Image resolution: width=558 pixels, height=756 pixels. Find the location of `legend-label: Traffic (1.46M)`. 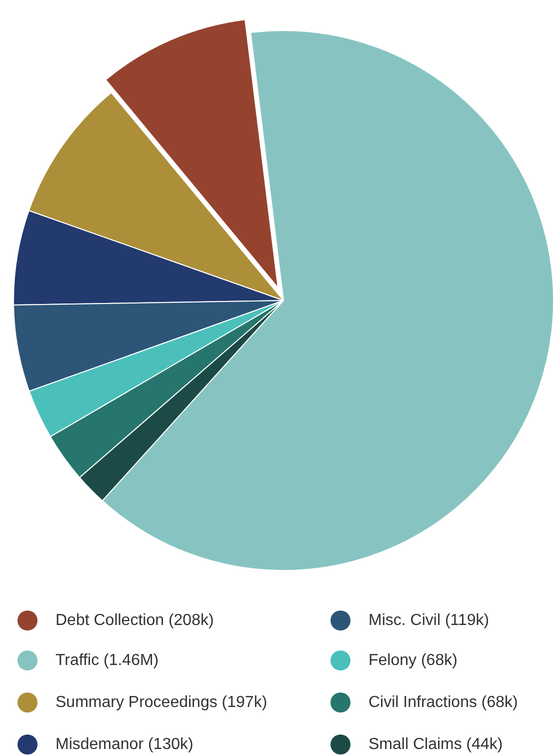

legend-label: Traffic (1.46M) is located at coordinates (107, 660).